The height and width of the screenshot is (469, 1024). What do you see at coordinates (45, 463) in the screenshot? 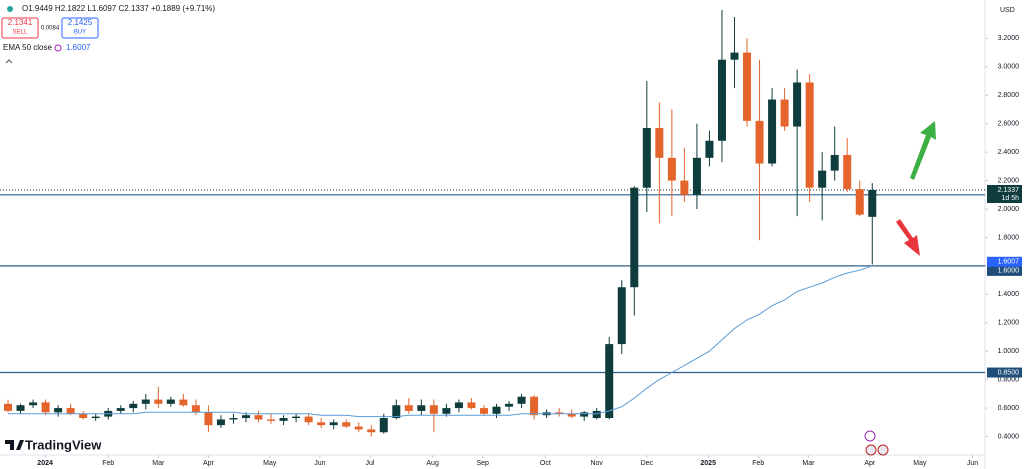
I see `x-tick-label: 2024` at bounding box center [45, 463].